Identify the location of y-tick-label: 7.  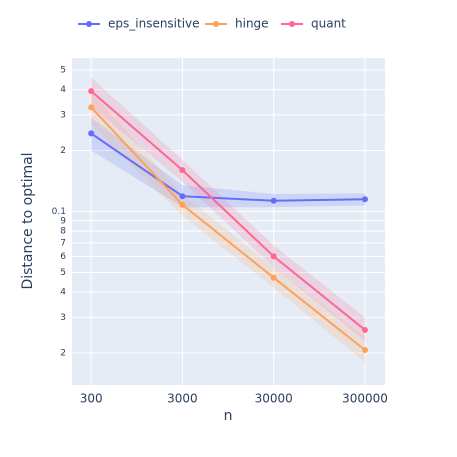
(63, 243).